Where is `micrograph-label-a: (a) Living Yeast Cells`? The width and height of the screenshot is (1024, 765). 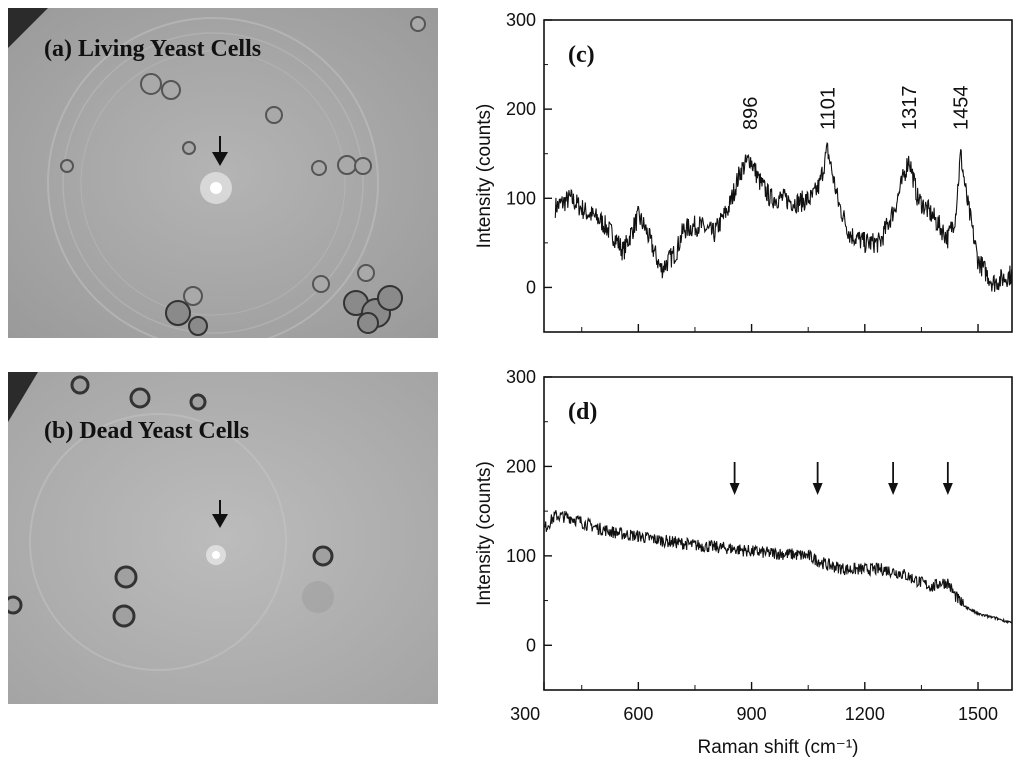 micrograph-label-a: (a) Living Yeast Cells is located at coordinates (153, 49).